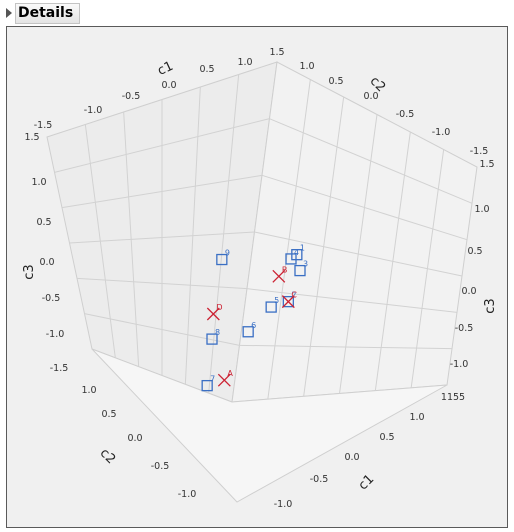 The width and height of the screenshot is (514, 532). I want to click on tick-label: 1155, so click(453, 397).